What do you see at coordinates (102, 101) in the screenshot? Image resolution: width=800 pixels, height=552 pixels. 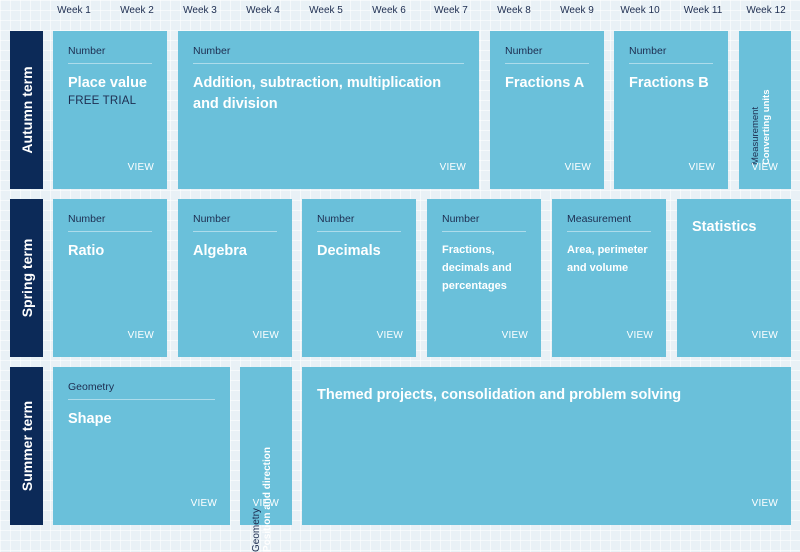 I see `free-trial-badge: FREE TRIAL` at bounding box center [102, 101].